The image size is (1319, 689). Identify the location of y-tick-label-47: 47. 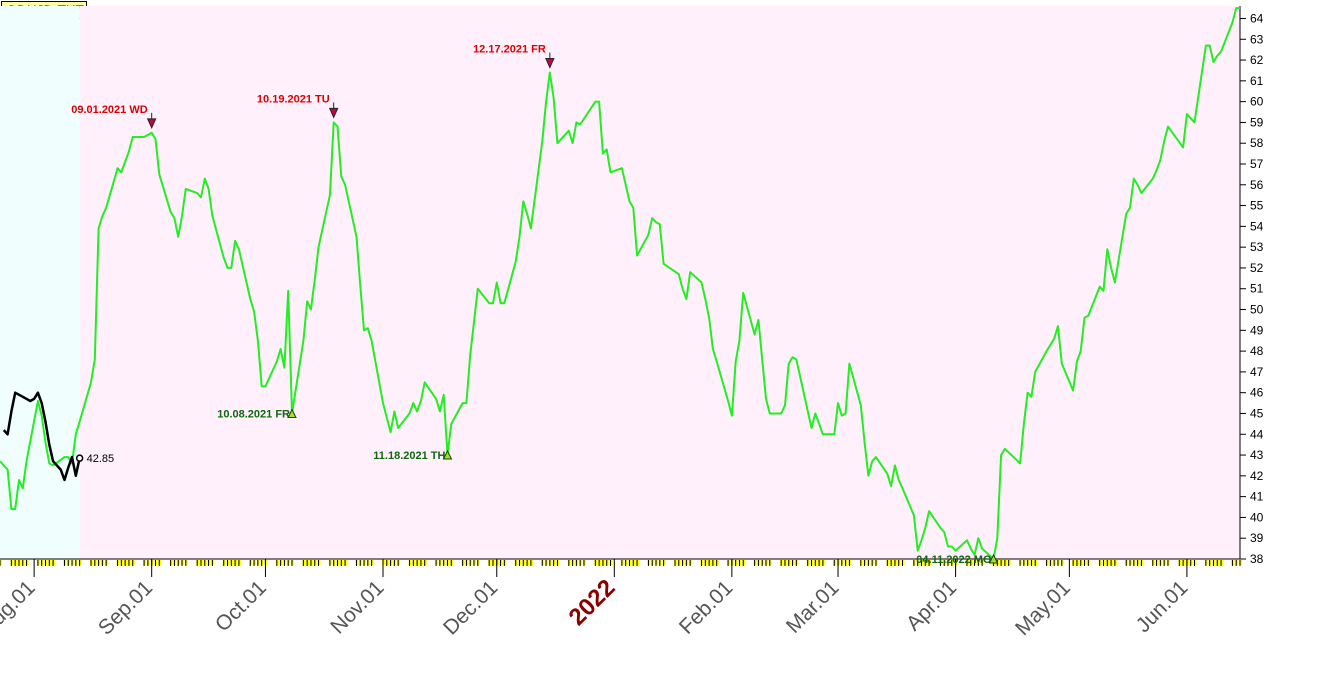
(1257, 372).